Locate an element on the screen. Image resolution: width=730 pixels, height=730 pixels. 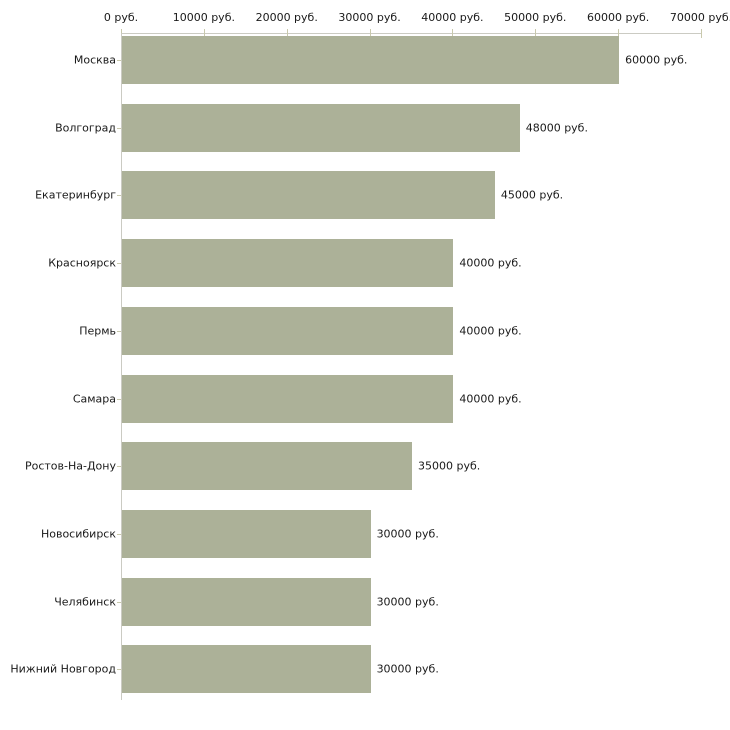
category-label: Нижний Новгород is located at coordinates (63, 669).